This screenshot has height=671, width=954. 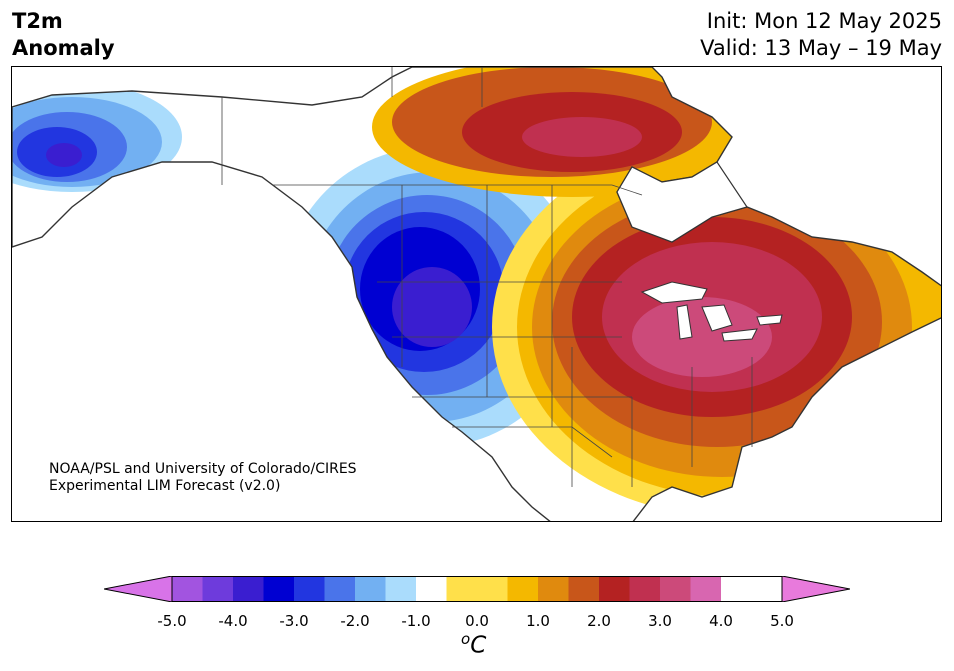 I want to click on colorbar-tick-label: 5.0, so click(x=782, y=621).